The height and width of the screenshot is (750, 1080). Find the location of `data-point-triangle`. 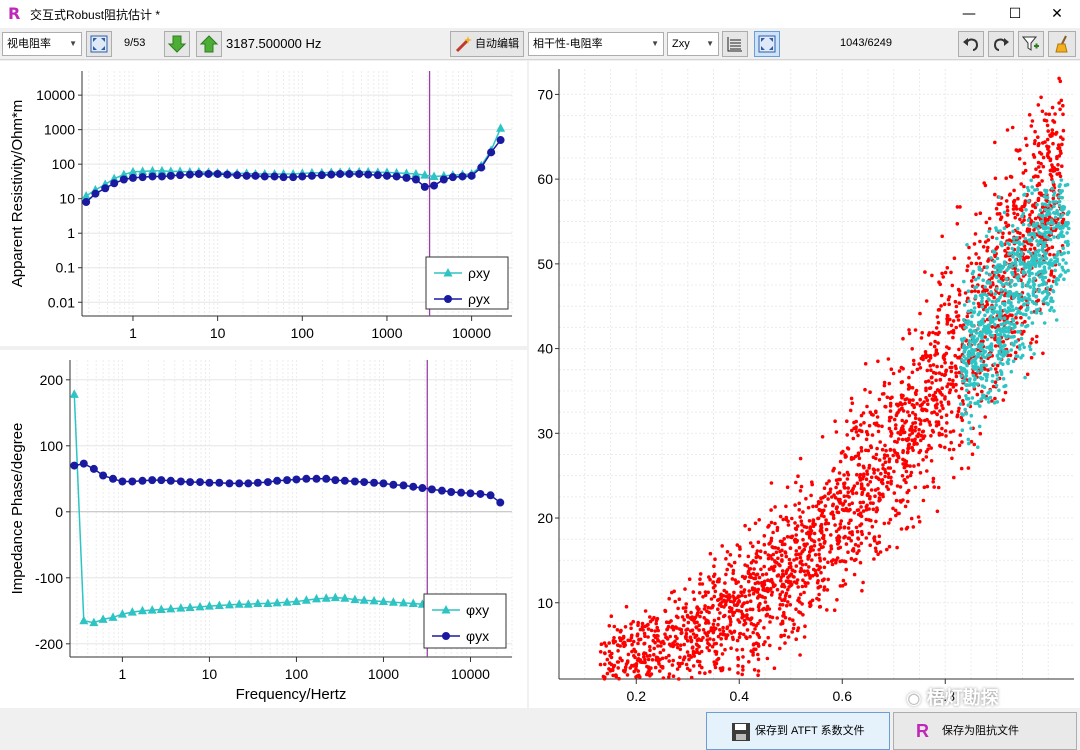

data-point-triangle is located at coordinates (181, 607).